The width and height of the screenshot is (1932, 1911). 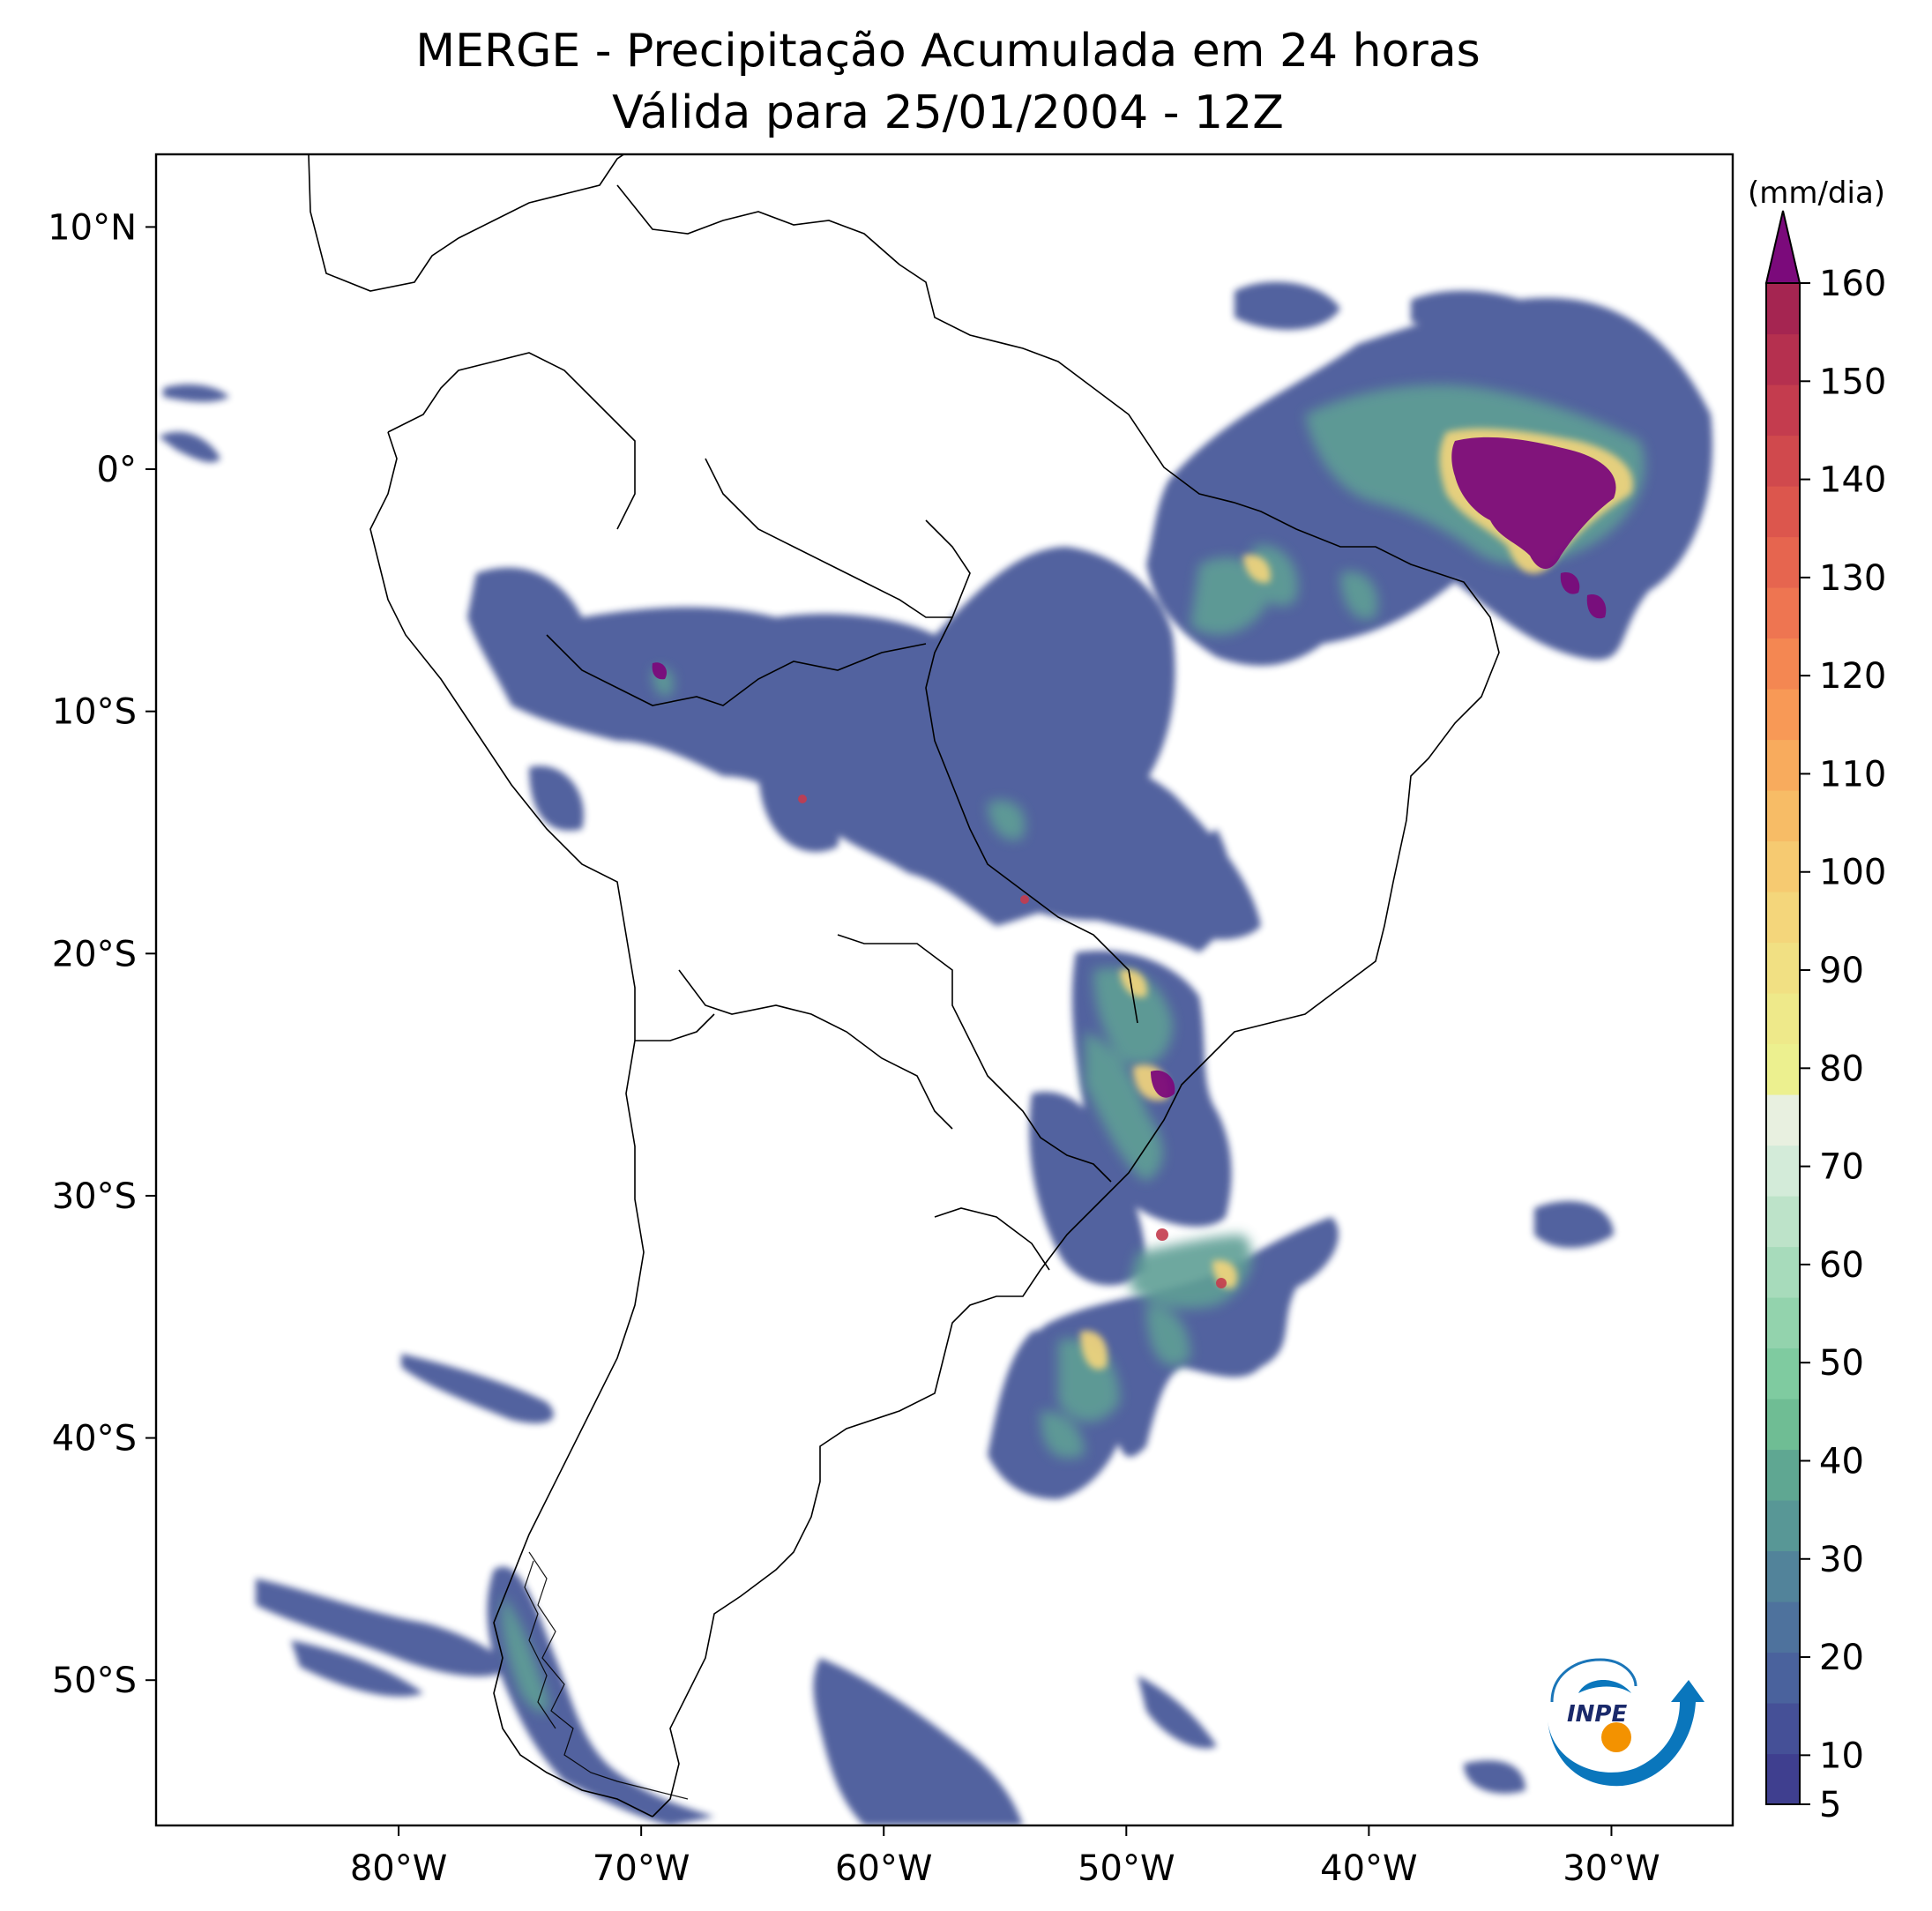 What do you see at coordinates (1842, 1167) in the screenshot?
I see `colorbar-tick-label: 70` at bounding box center [1842, 1167].